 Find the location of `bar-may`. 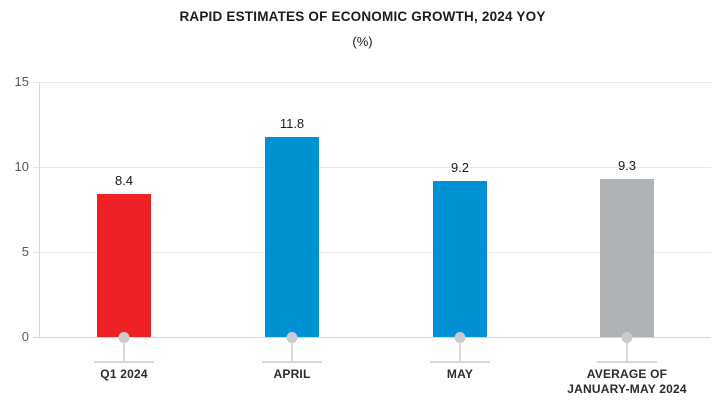

bar-may is located at coordinates (460, 258).